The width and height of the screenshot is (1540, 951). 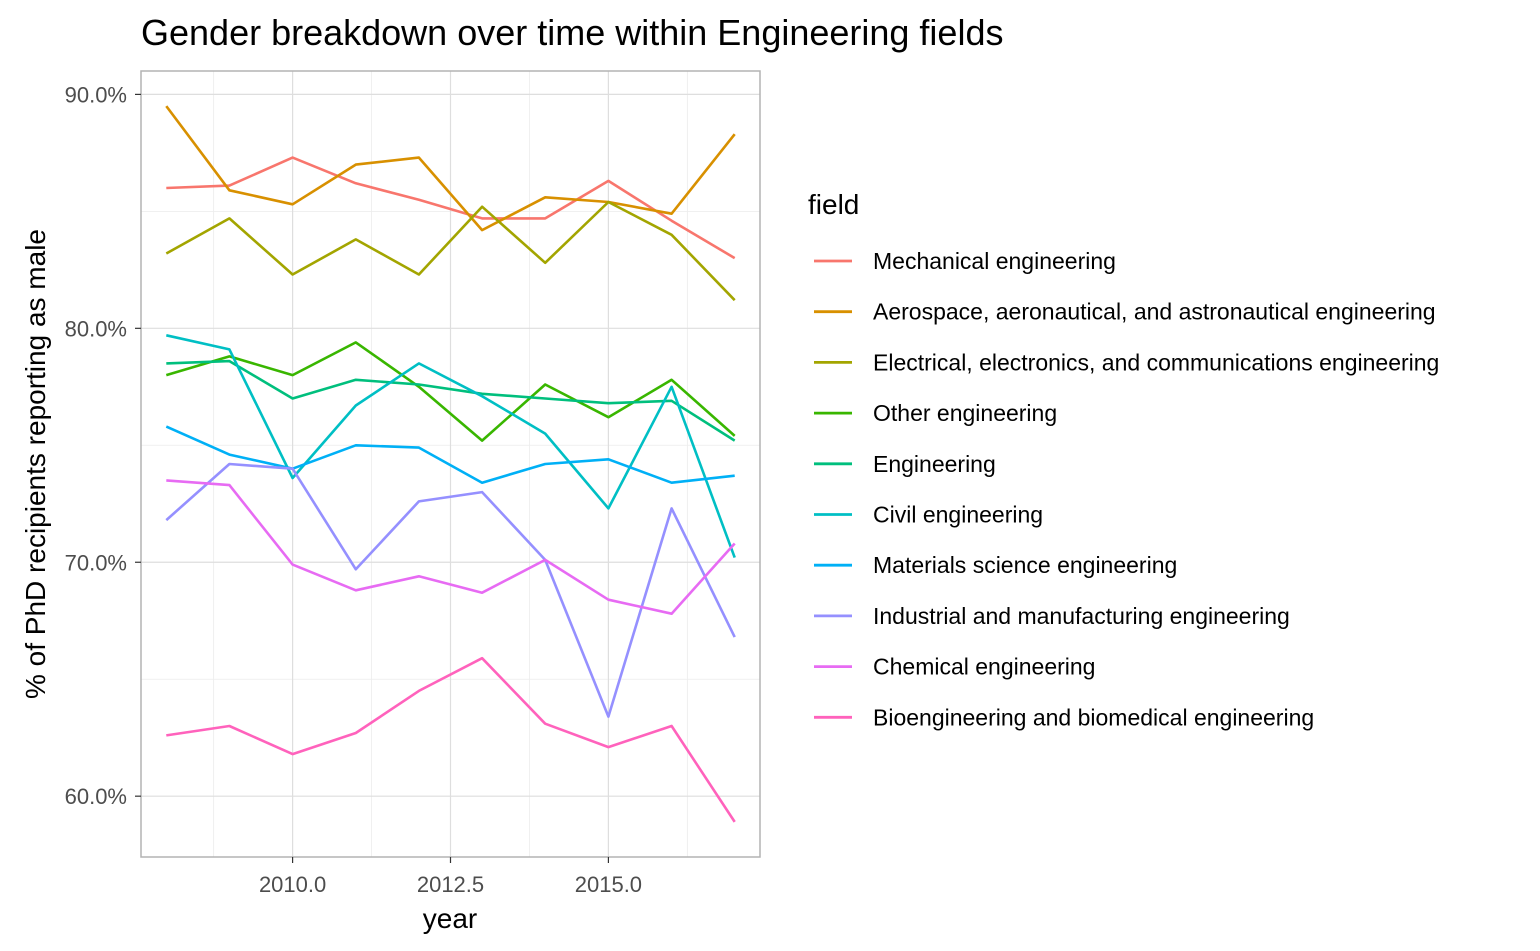 I want to click on series-line-other-engineering, so click(x=450, y=391).